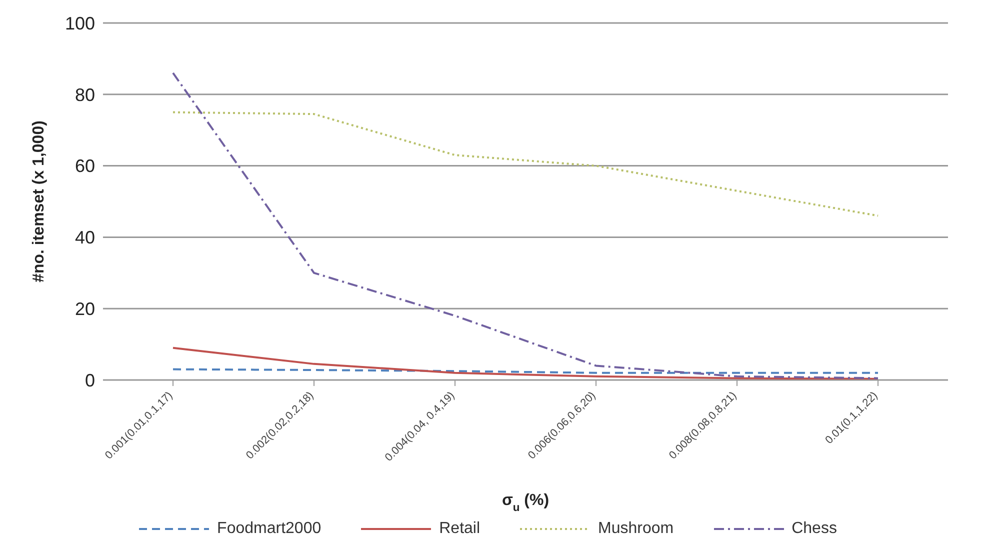 The image size is (987, 556). Describe the element at coordinates (84, 94) in the screenshot. I see `y-tick-label: 80` at that location.